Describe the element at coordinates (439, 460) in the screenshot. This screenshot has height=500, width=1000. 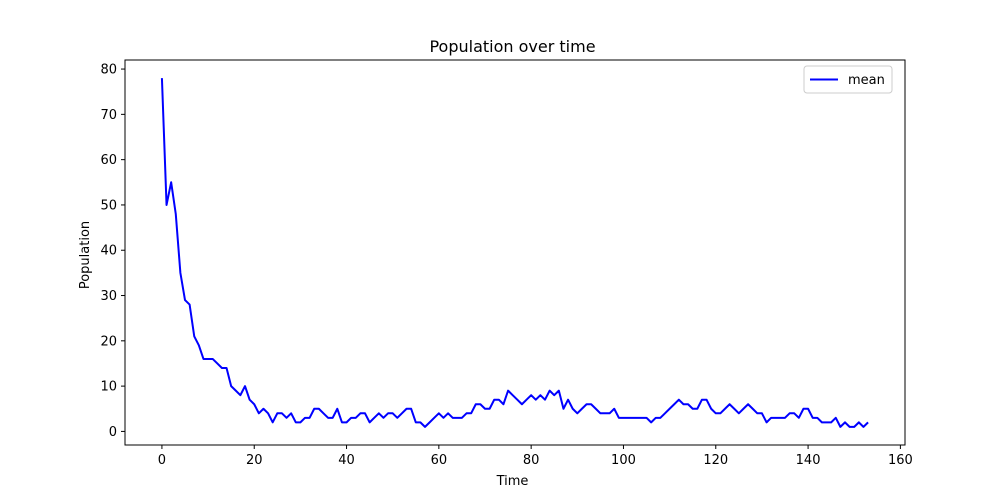
I see `x-tick-label: 60` at that location.